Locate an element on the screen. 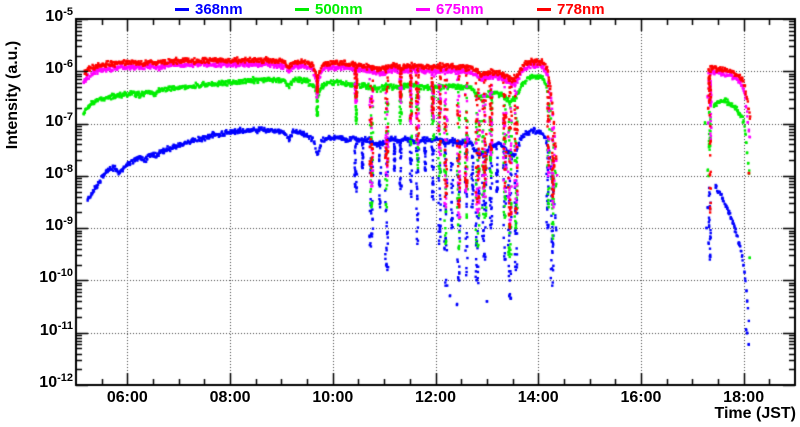 The image size is (800, 427). y-tick-label: 10⁻¹¹ is located at coordinates (56, 329).